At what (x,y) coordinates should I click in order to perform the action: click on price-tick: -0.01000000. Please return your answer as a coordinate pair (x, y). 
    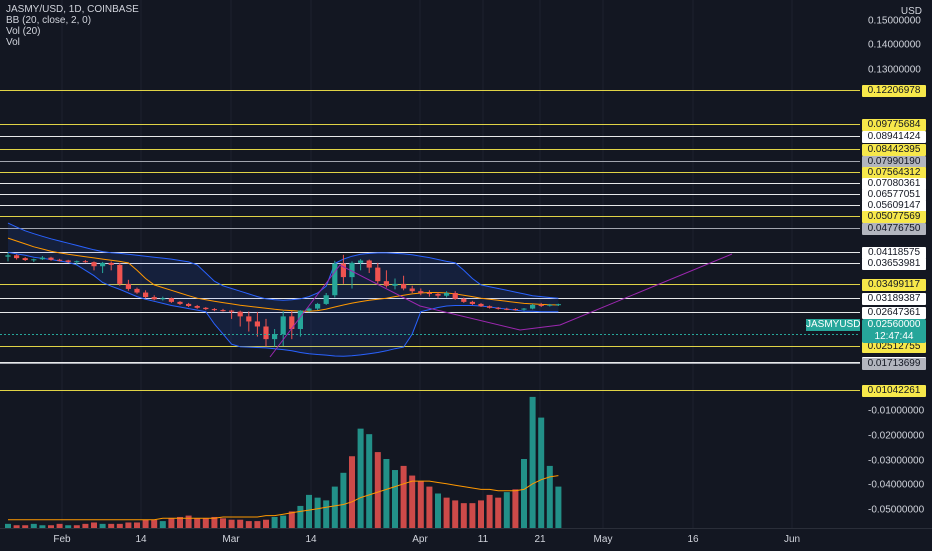
    Looking at the image, I should click on (896, 411).